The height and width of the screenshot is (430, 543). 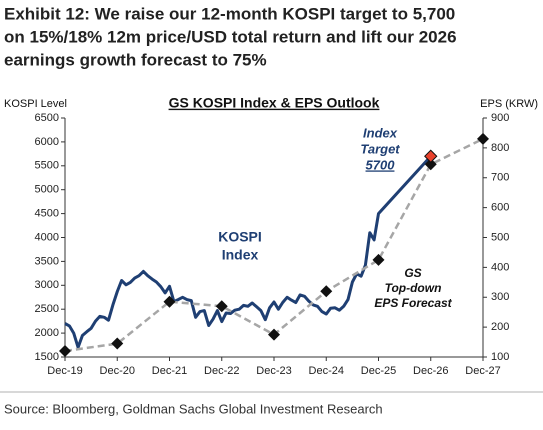 What do you see at coordinates (47, 190) in the screenshot?
I see `y-tick-label: 5000` at bounding box center [47, 190].